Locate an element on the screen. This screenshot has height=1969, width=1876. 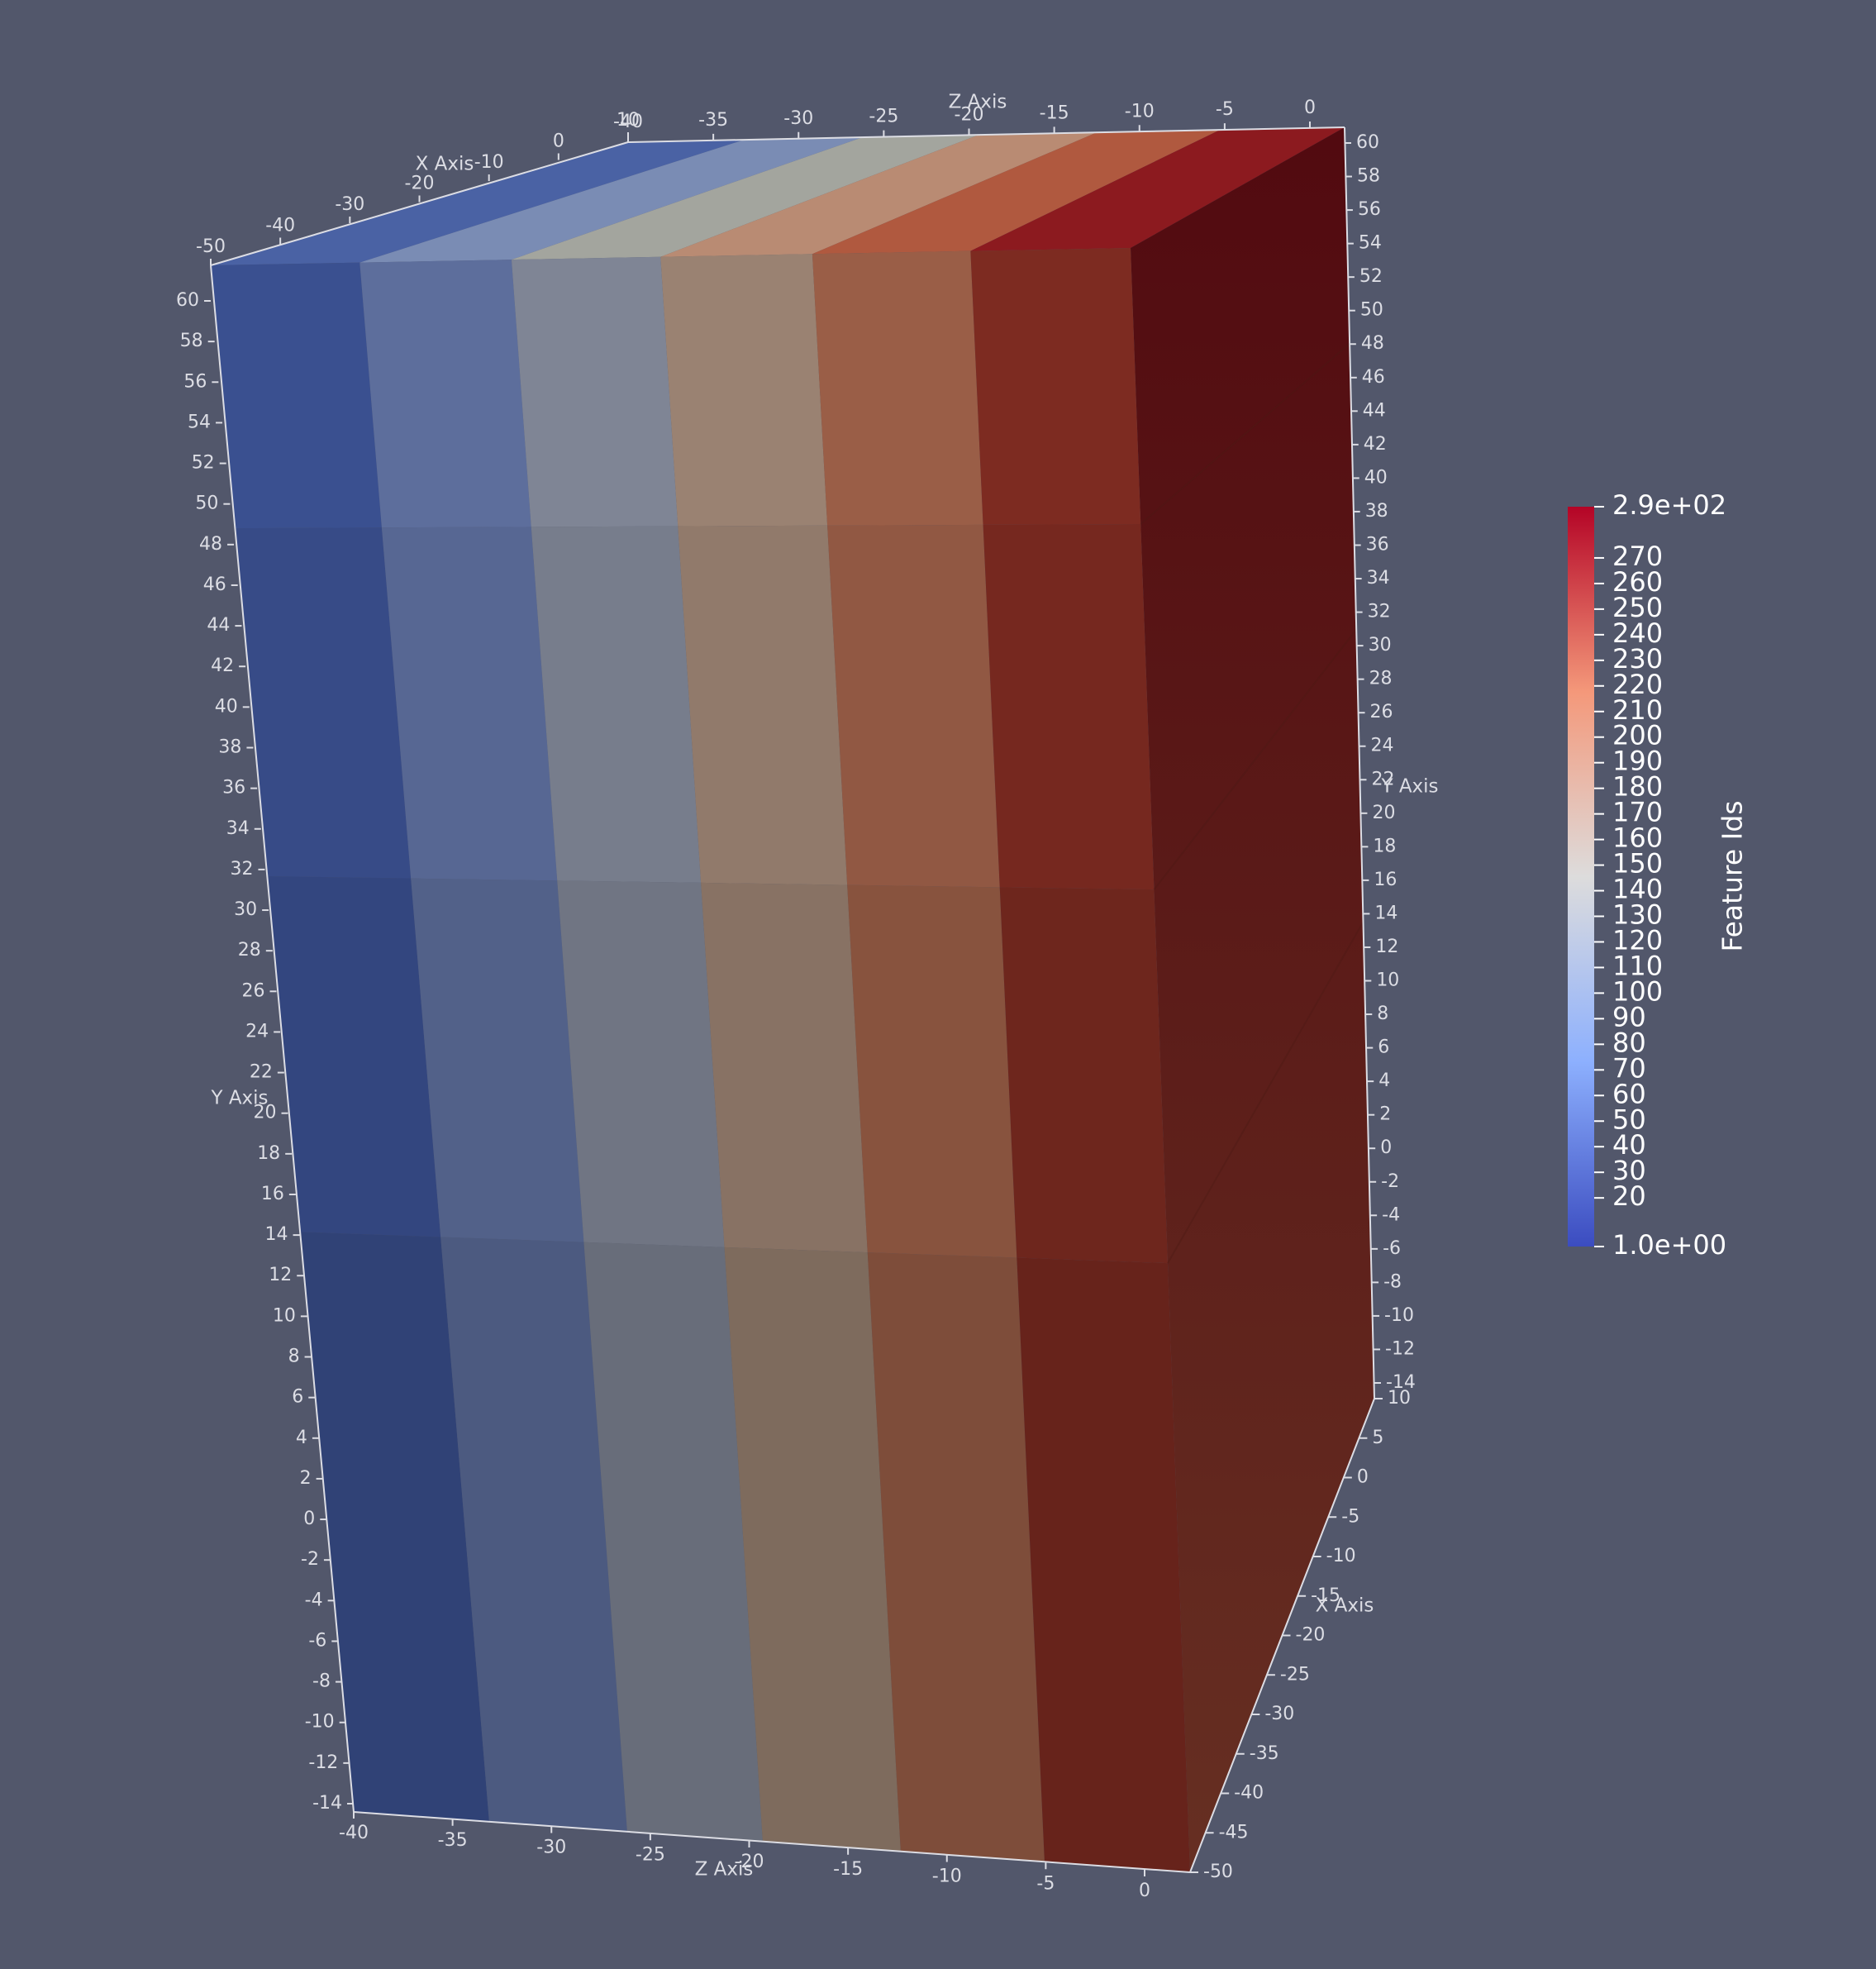
colorbar-tick-label: 180 is located at coordinates (1637, 787).